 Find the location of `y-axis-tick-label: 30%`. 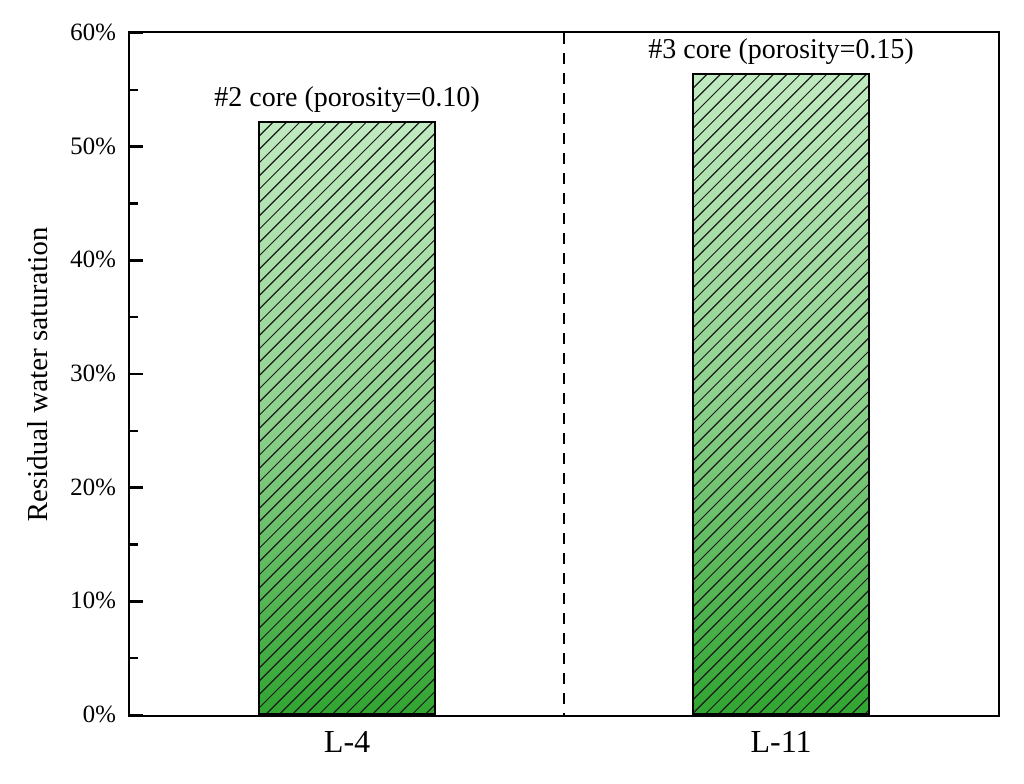

y-axis-tick-label: 30% is located at coordinates (93, 373).